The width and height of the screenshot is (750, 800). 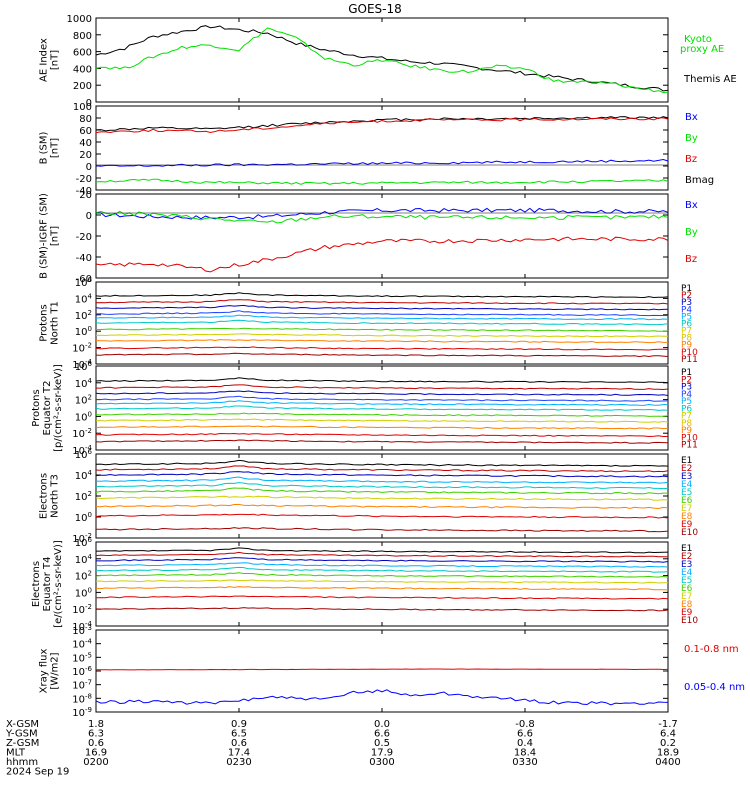 I want to click on x-axis-value: 0330, so click(x=524, y=762).